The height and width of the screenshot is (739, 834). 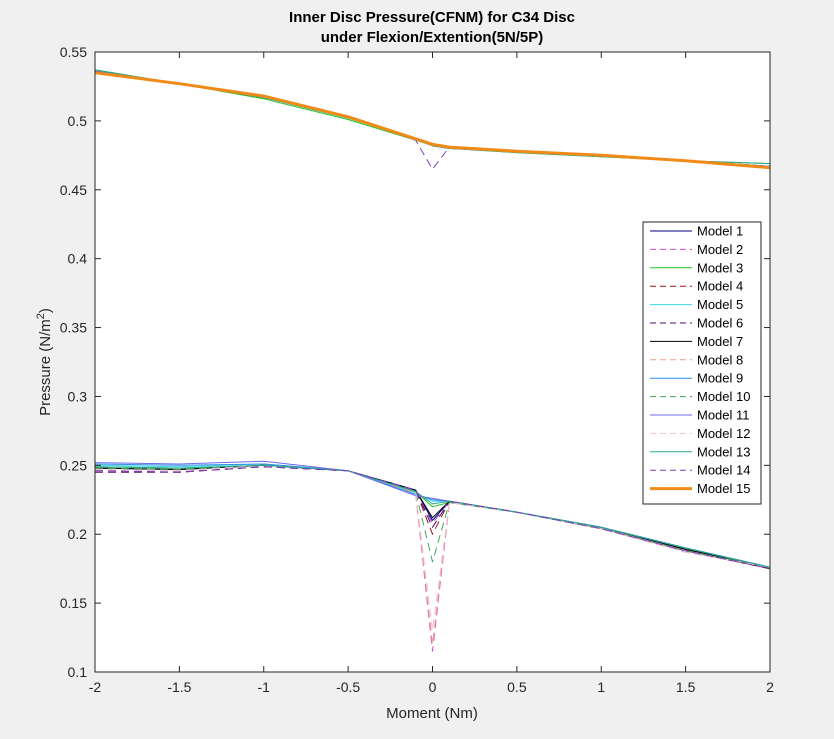 I want to click on y-axis-label: Pressure (N/m2), so click(x=44, y=362).